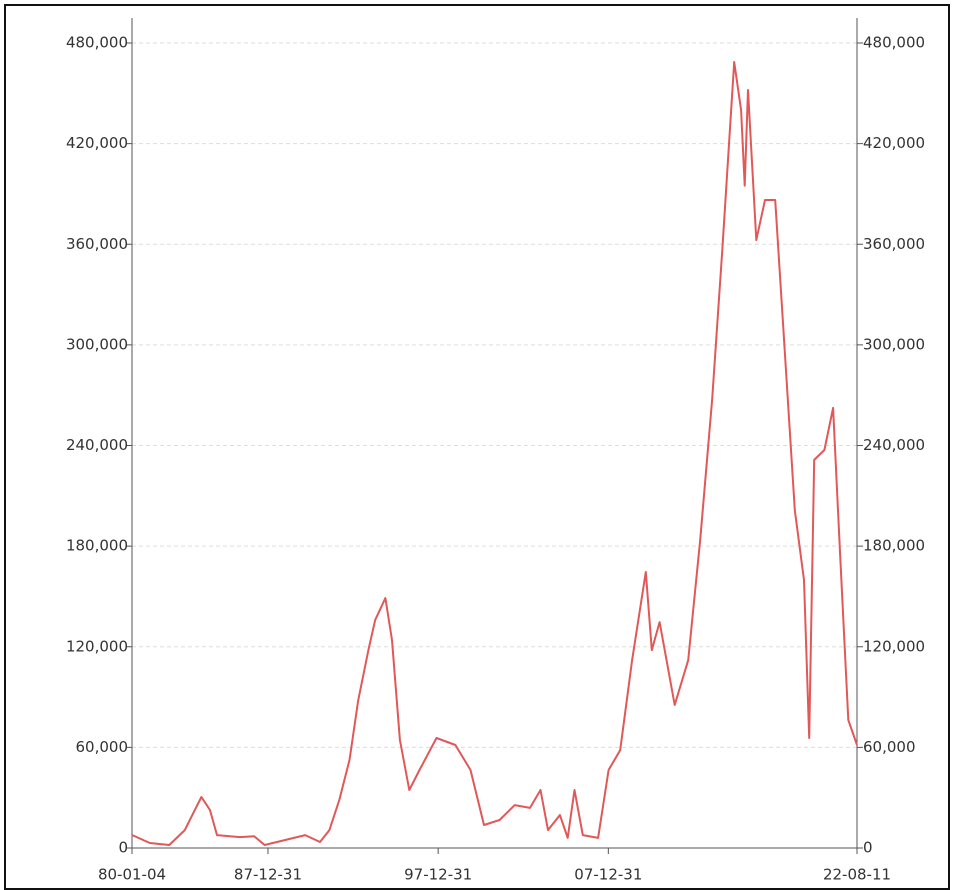 The image size is (955, 890). Describe the element at coordinates (868, 848) in the screenshot. I see `y2-tick-label: 0` at that location.